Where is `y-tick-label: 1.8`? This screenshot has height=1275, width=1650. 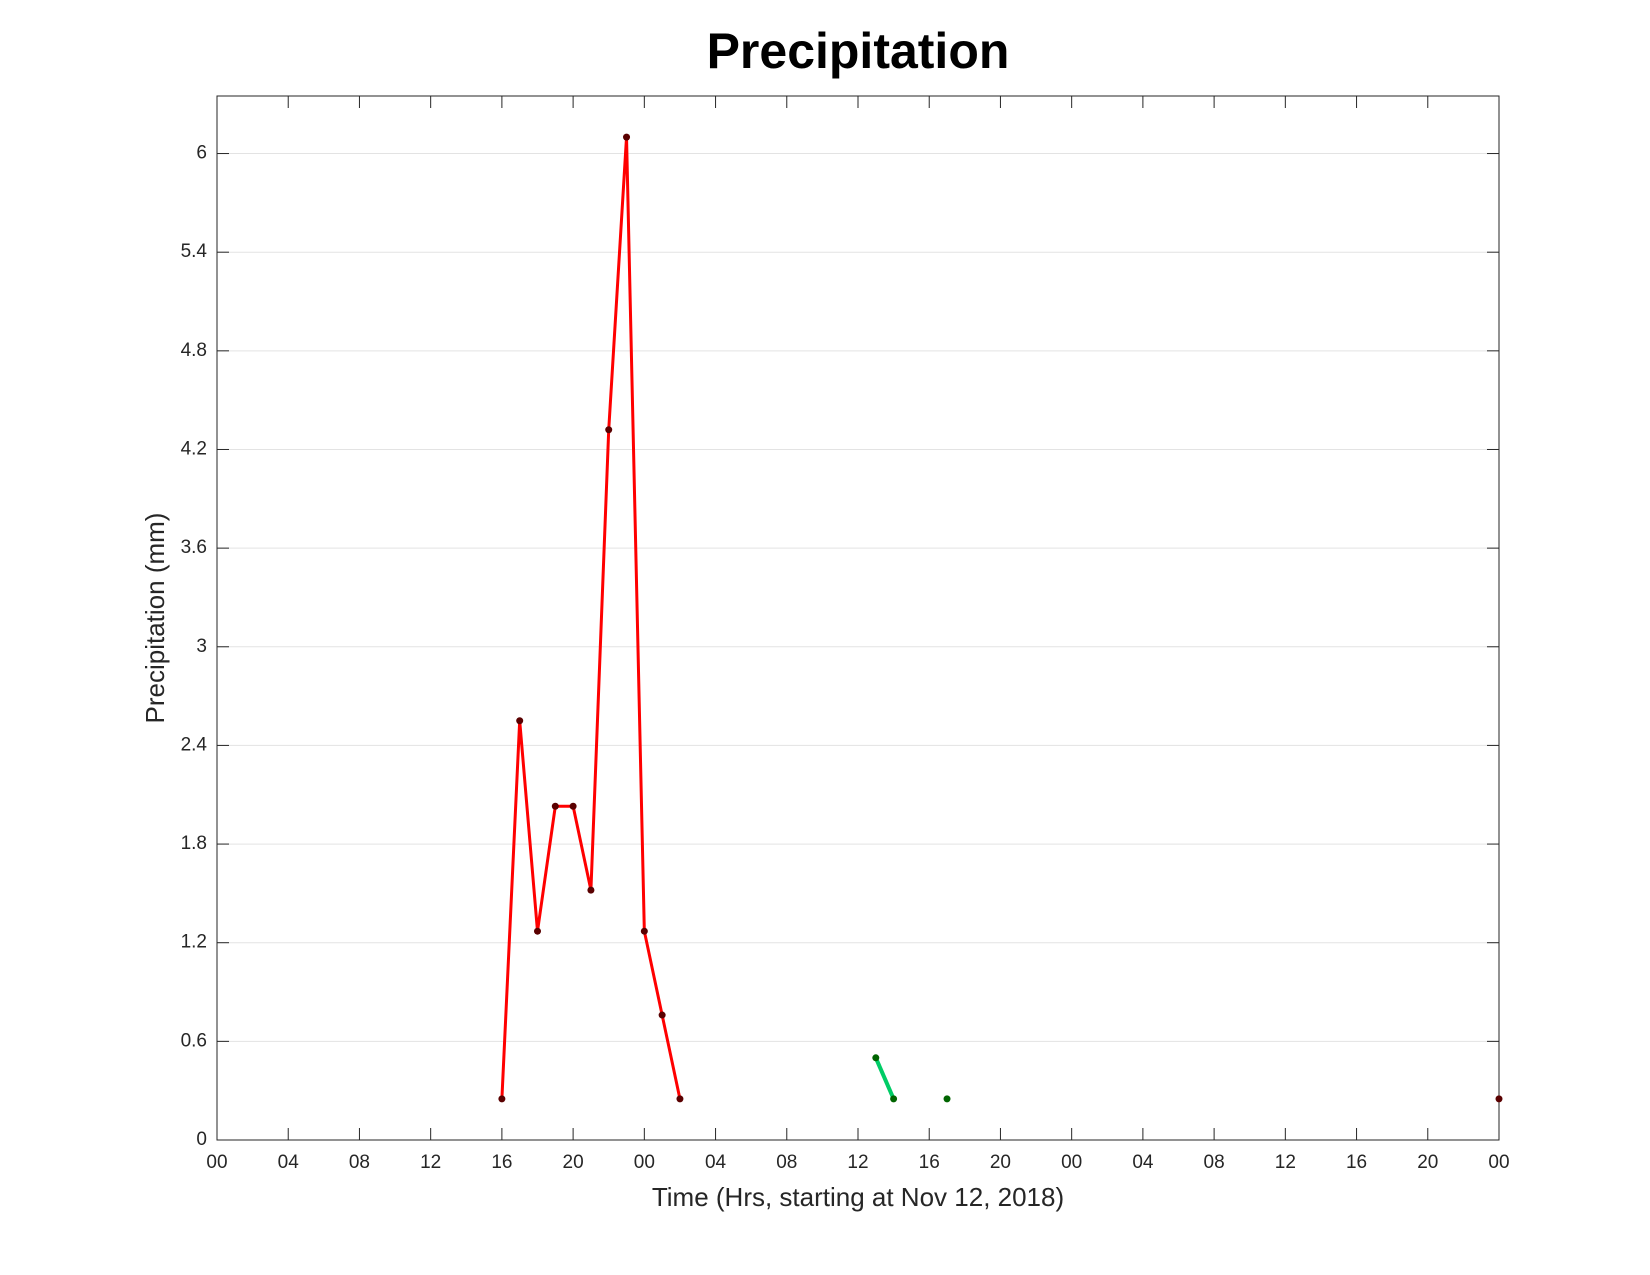 y-tick-label: 1.8 is located at coordinates (194, 843).